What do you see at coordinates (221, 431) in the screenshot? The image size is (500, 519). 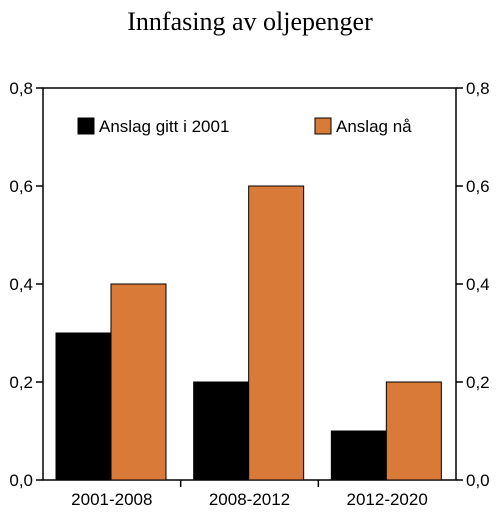 I see `bar-anslag-gitt-i-2001-2008-2012` at bounding box center [221, 431].